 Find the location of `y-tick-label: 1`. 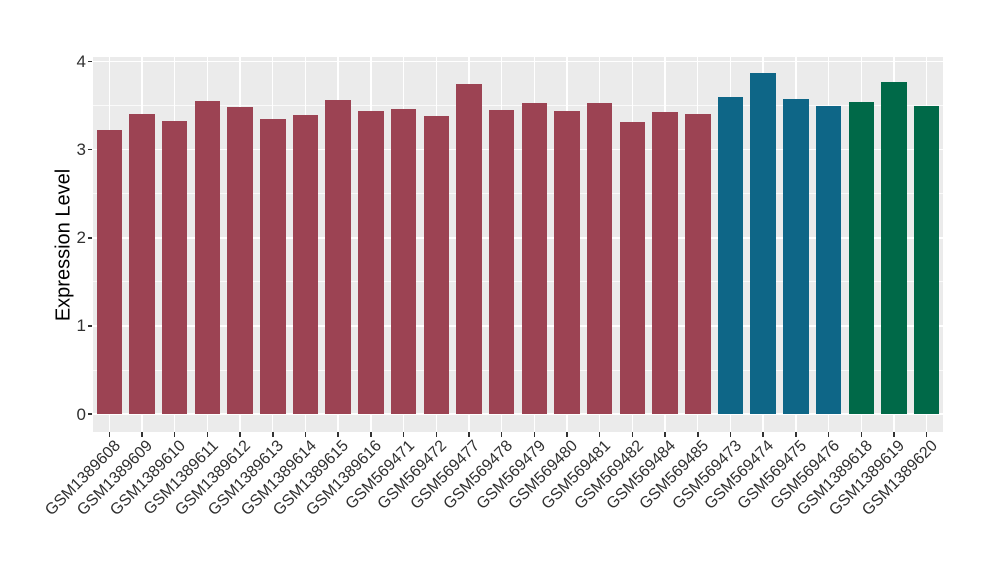

y-tick-label: 1 is located at coordinates (81, 326).